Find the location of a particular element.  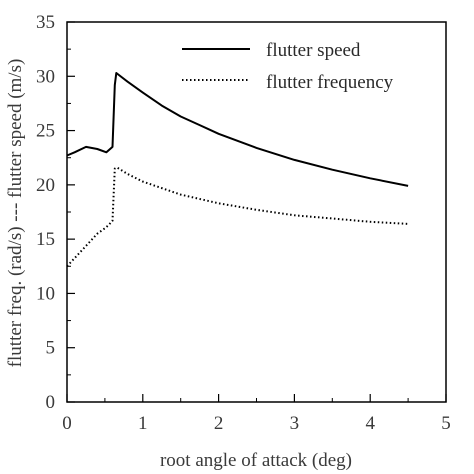

y-tick-label: 20 is located at coordinates (45, 185).